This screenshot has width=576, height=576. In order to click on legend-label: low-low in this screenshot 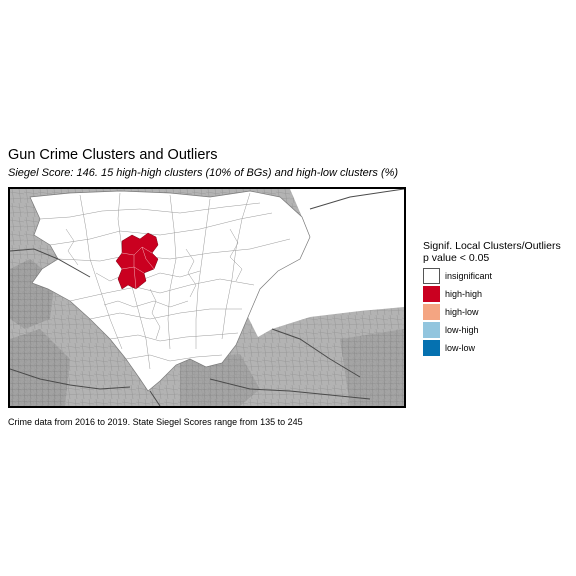, I will do `click(460, 348)`.